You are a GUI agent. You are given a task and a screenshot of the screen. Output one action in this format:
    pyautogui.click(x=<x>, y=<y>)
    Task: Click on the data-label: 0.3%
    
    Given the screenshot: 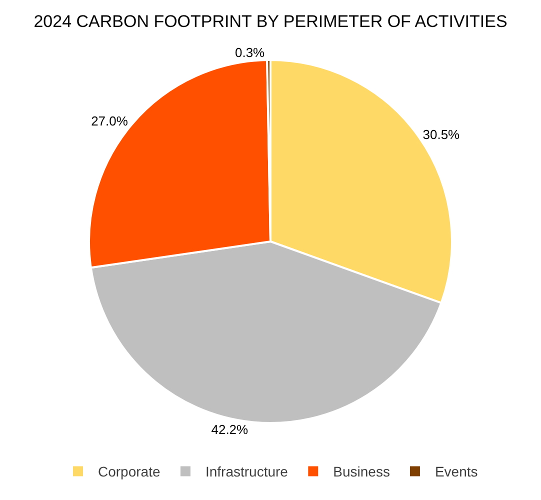 What is the action you would take?
    pyautogui.click(x=250, y=52)
    